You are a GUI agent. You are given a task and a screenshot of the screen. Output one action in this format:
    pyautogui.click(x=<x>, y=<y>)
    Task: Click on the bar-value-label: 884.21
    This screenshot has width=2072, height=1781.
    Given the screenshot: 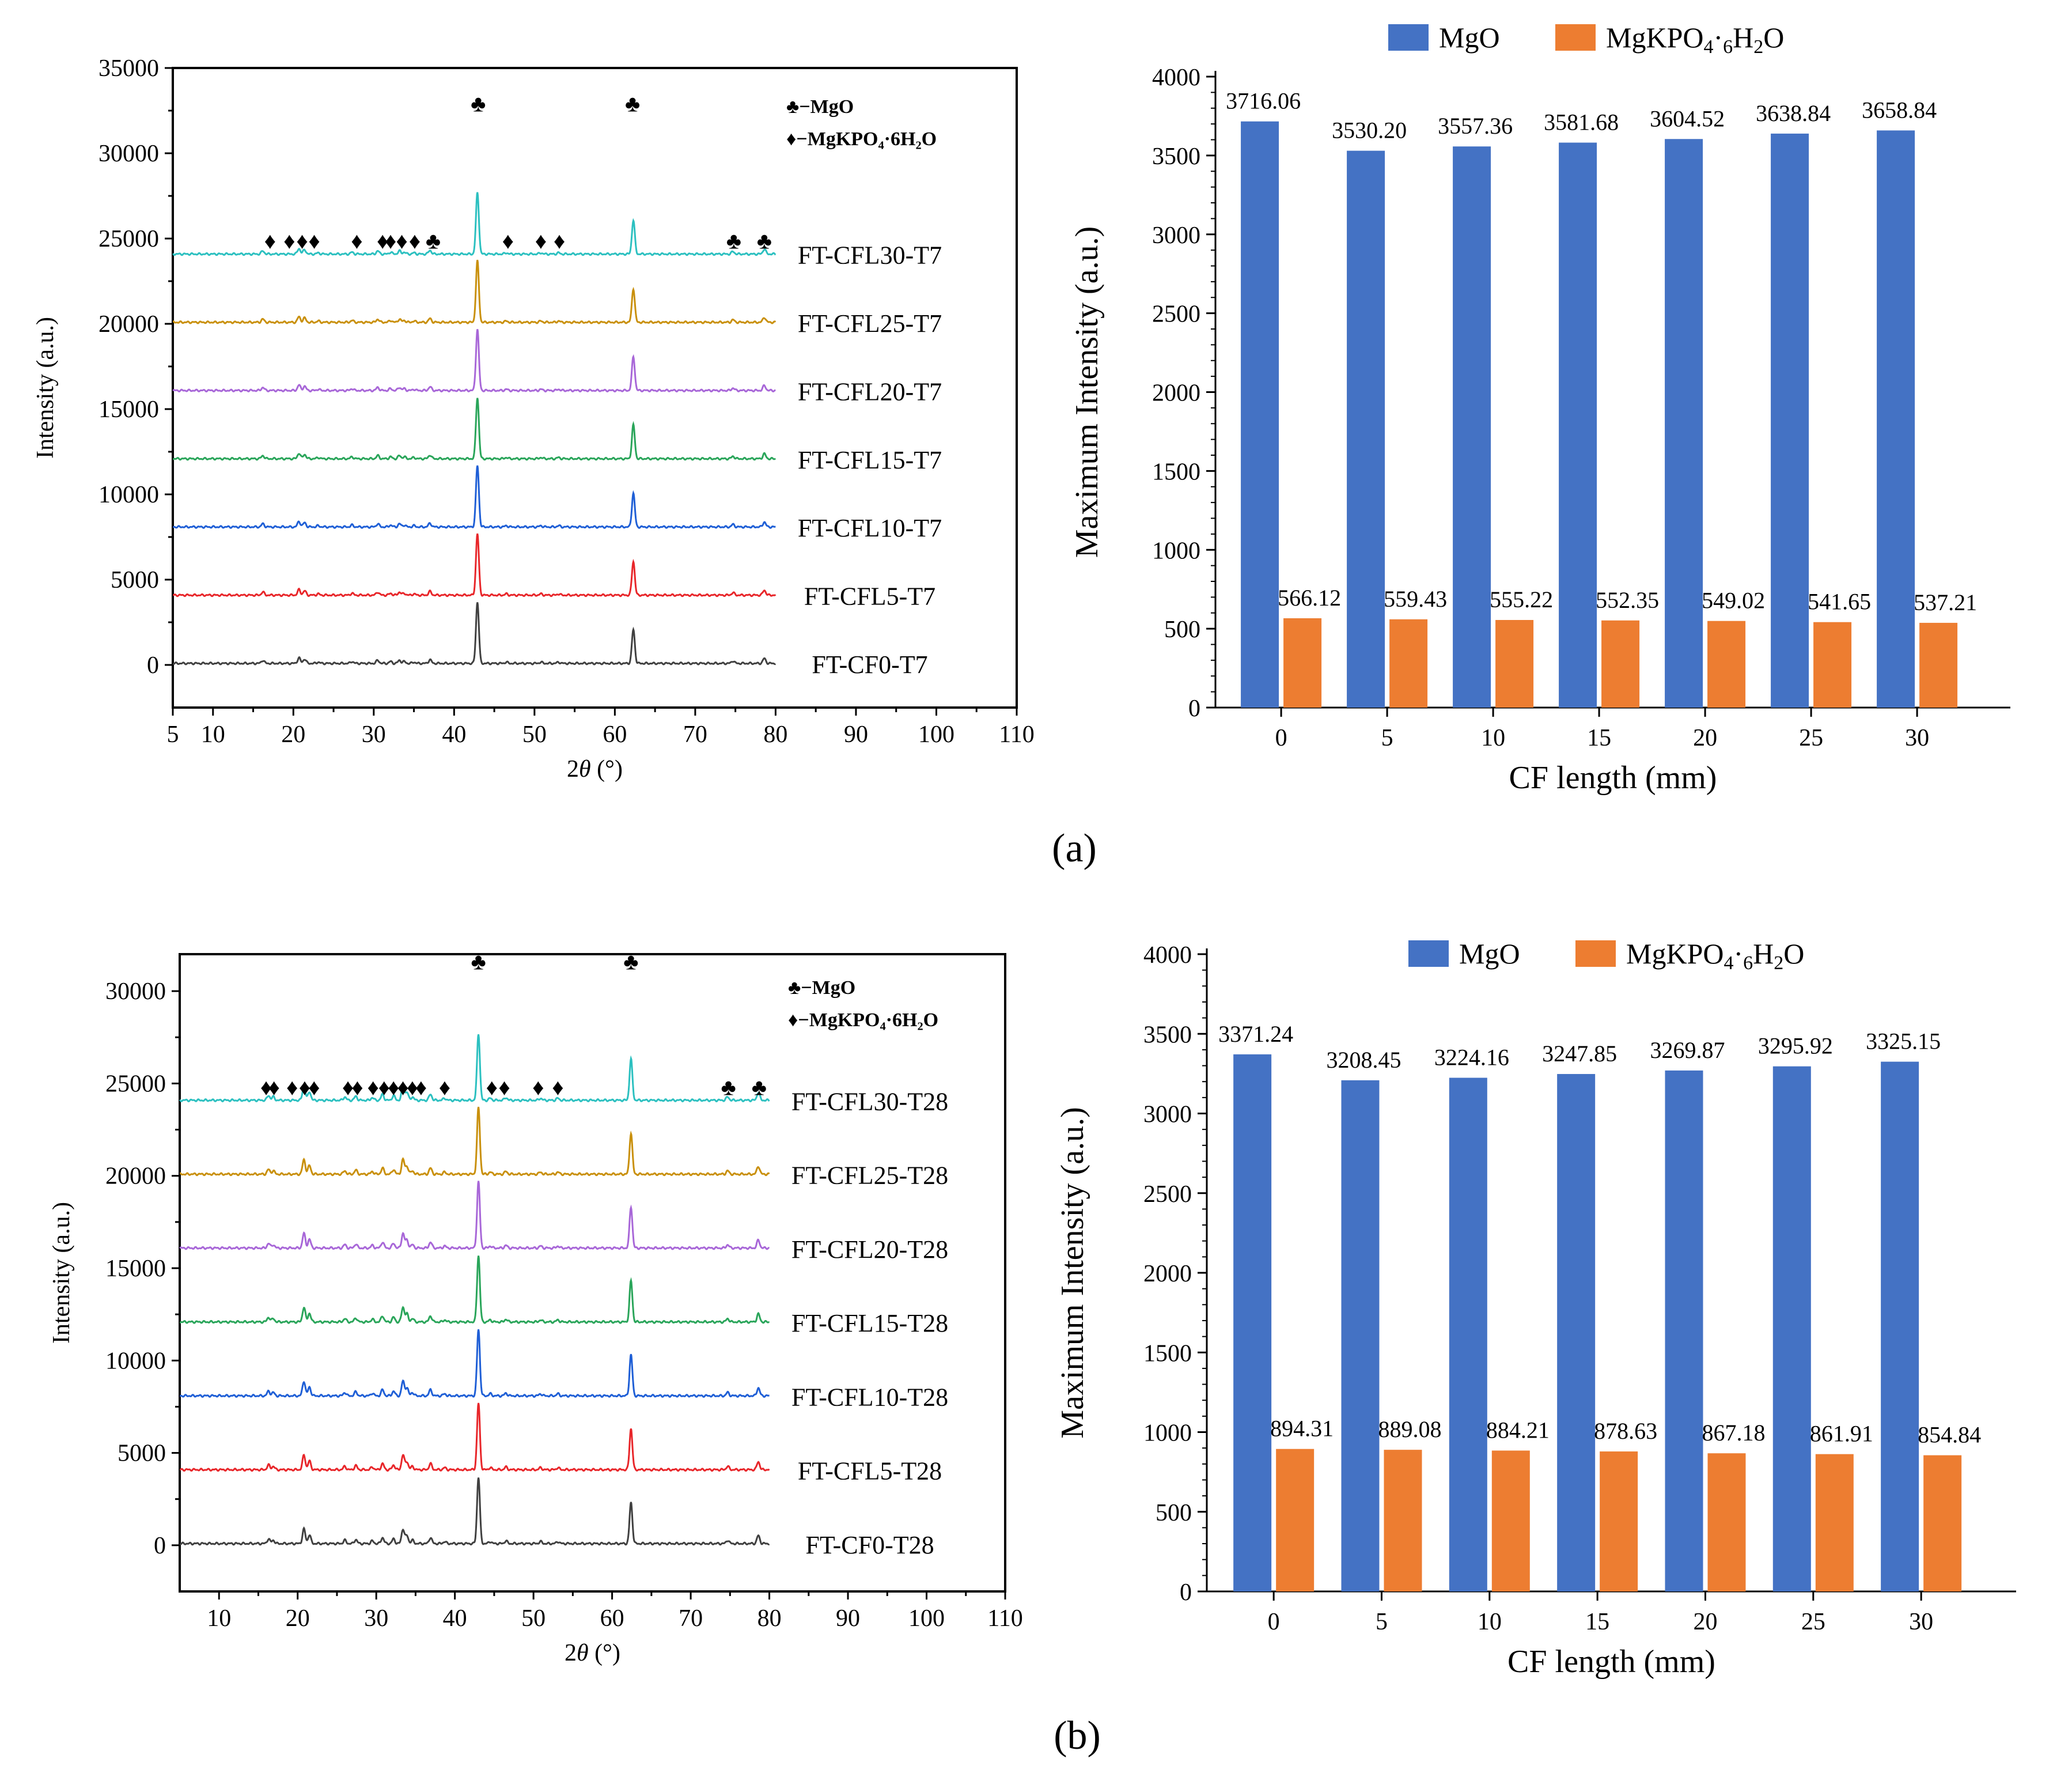 What is the action you would take?
    pyautogui.click(x=1518, y=1430)
    